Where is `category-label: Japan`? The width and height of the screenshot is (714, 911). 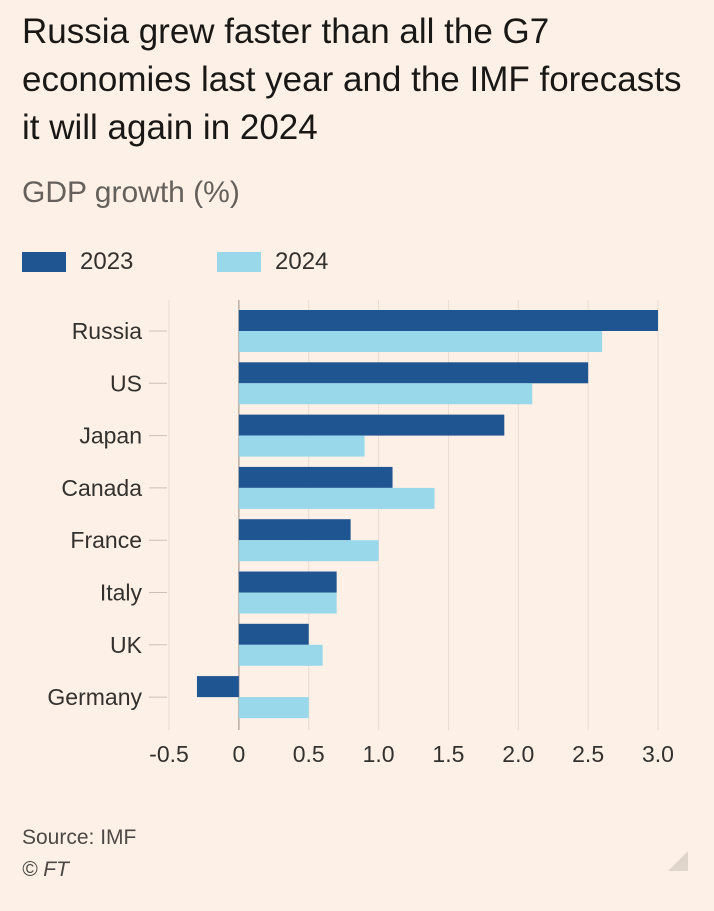
category-label: Japan is located at coordinates (110, 436).